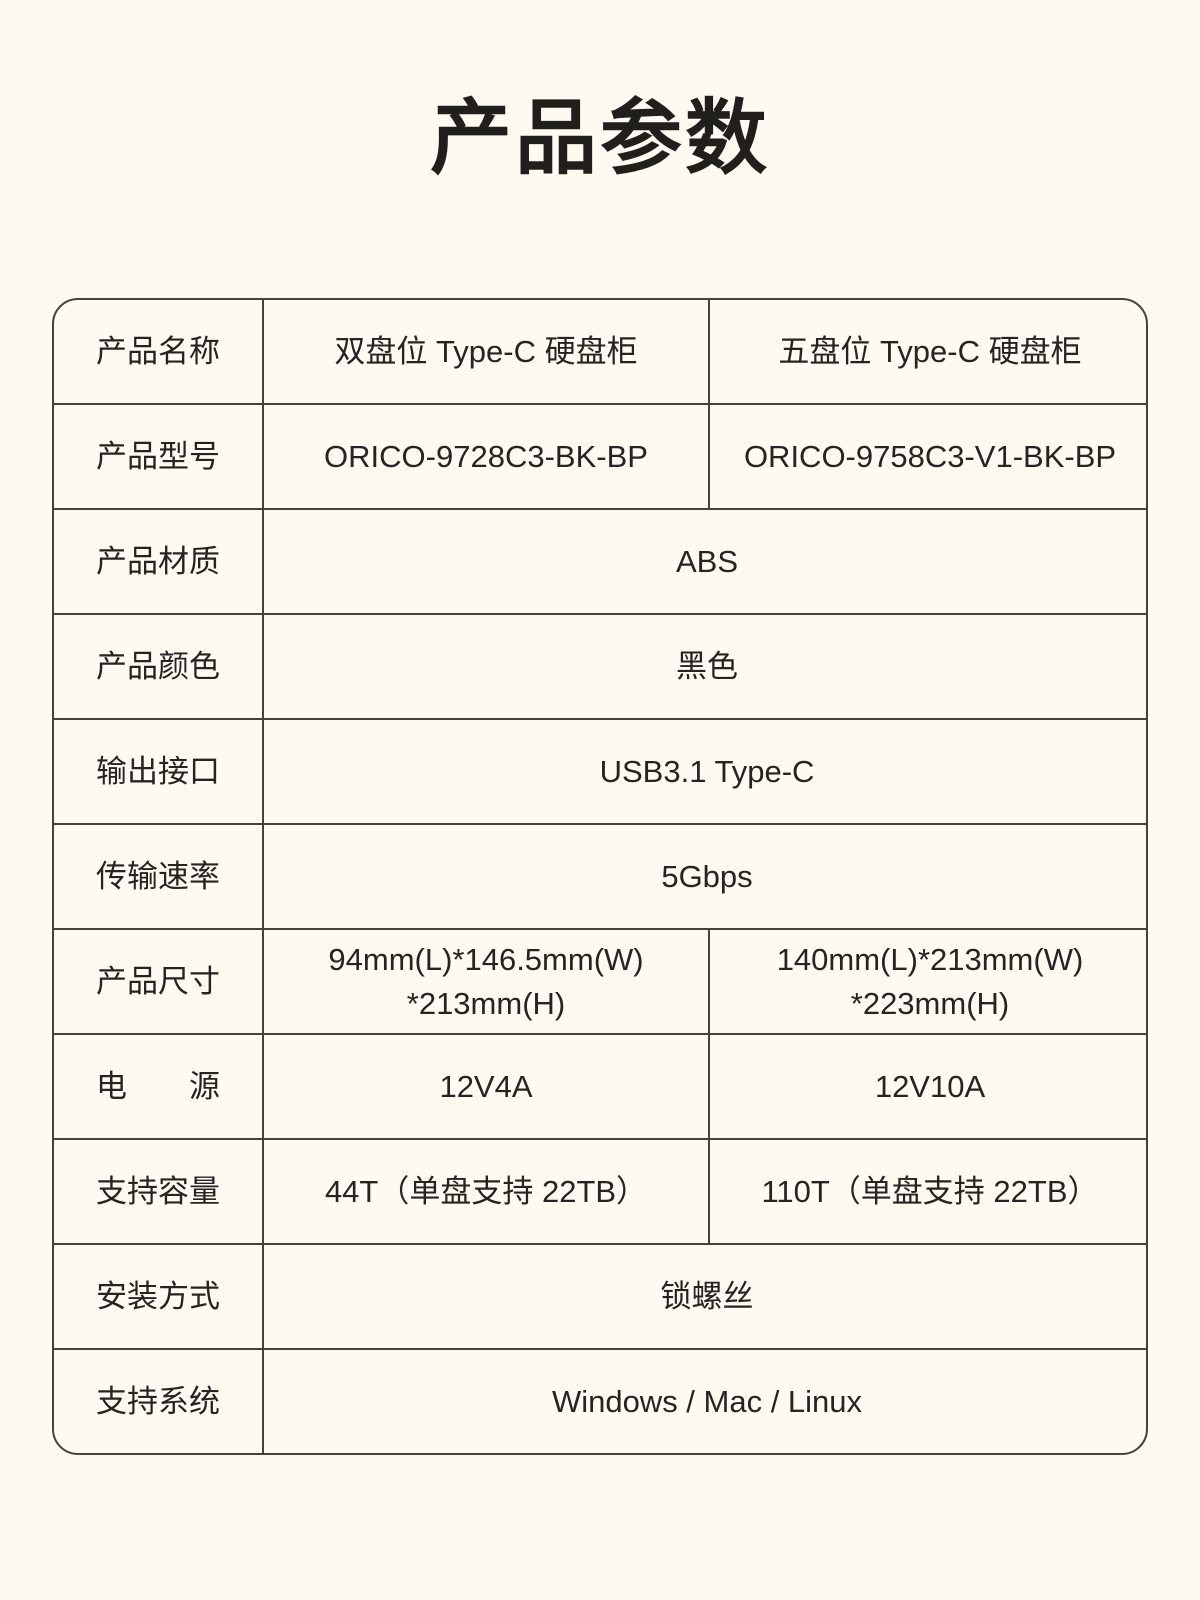 The height and width of the screenshot is (1600, 1200). I want to click on row-value: ORICO-9758C3-V1-BK-BP, so click(928, 458).